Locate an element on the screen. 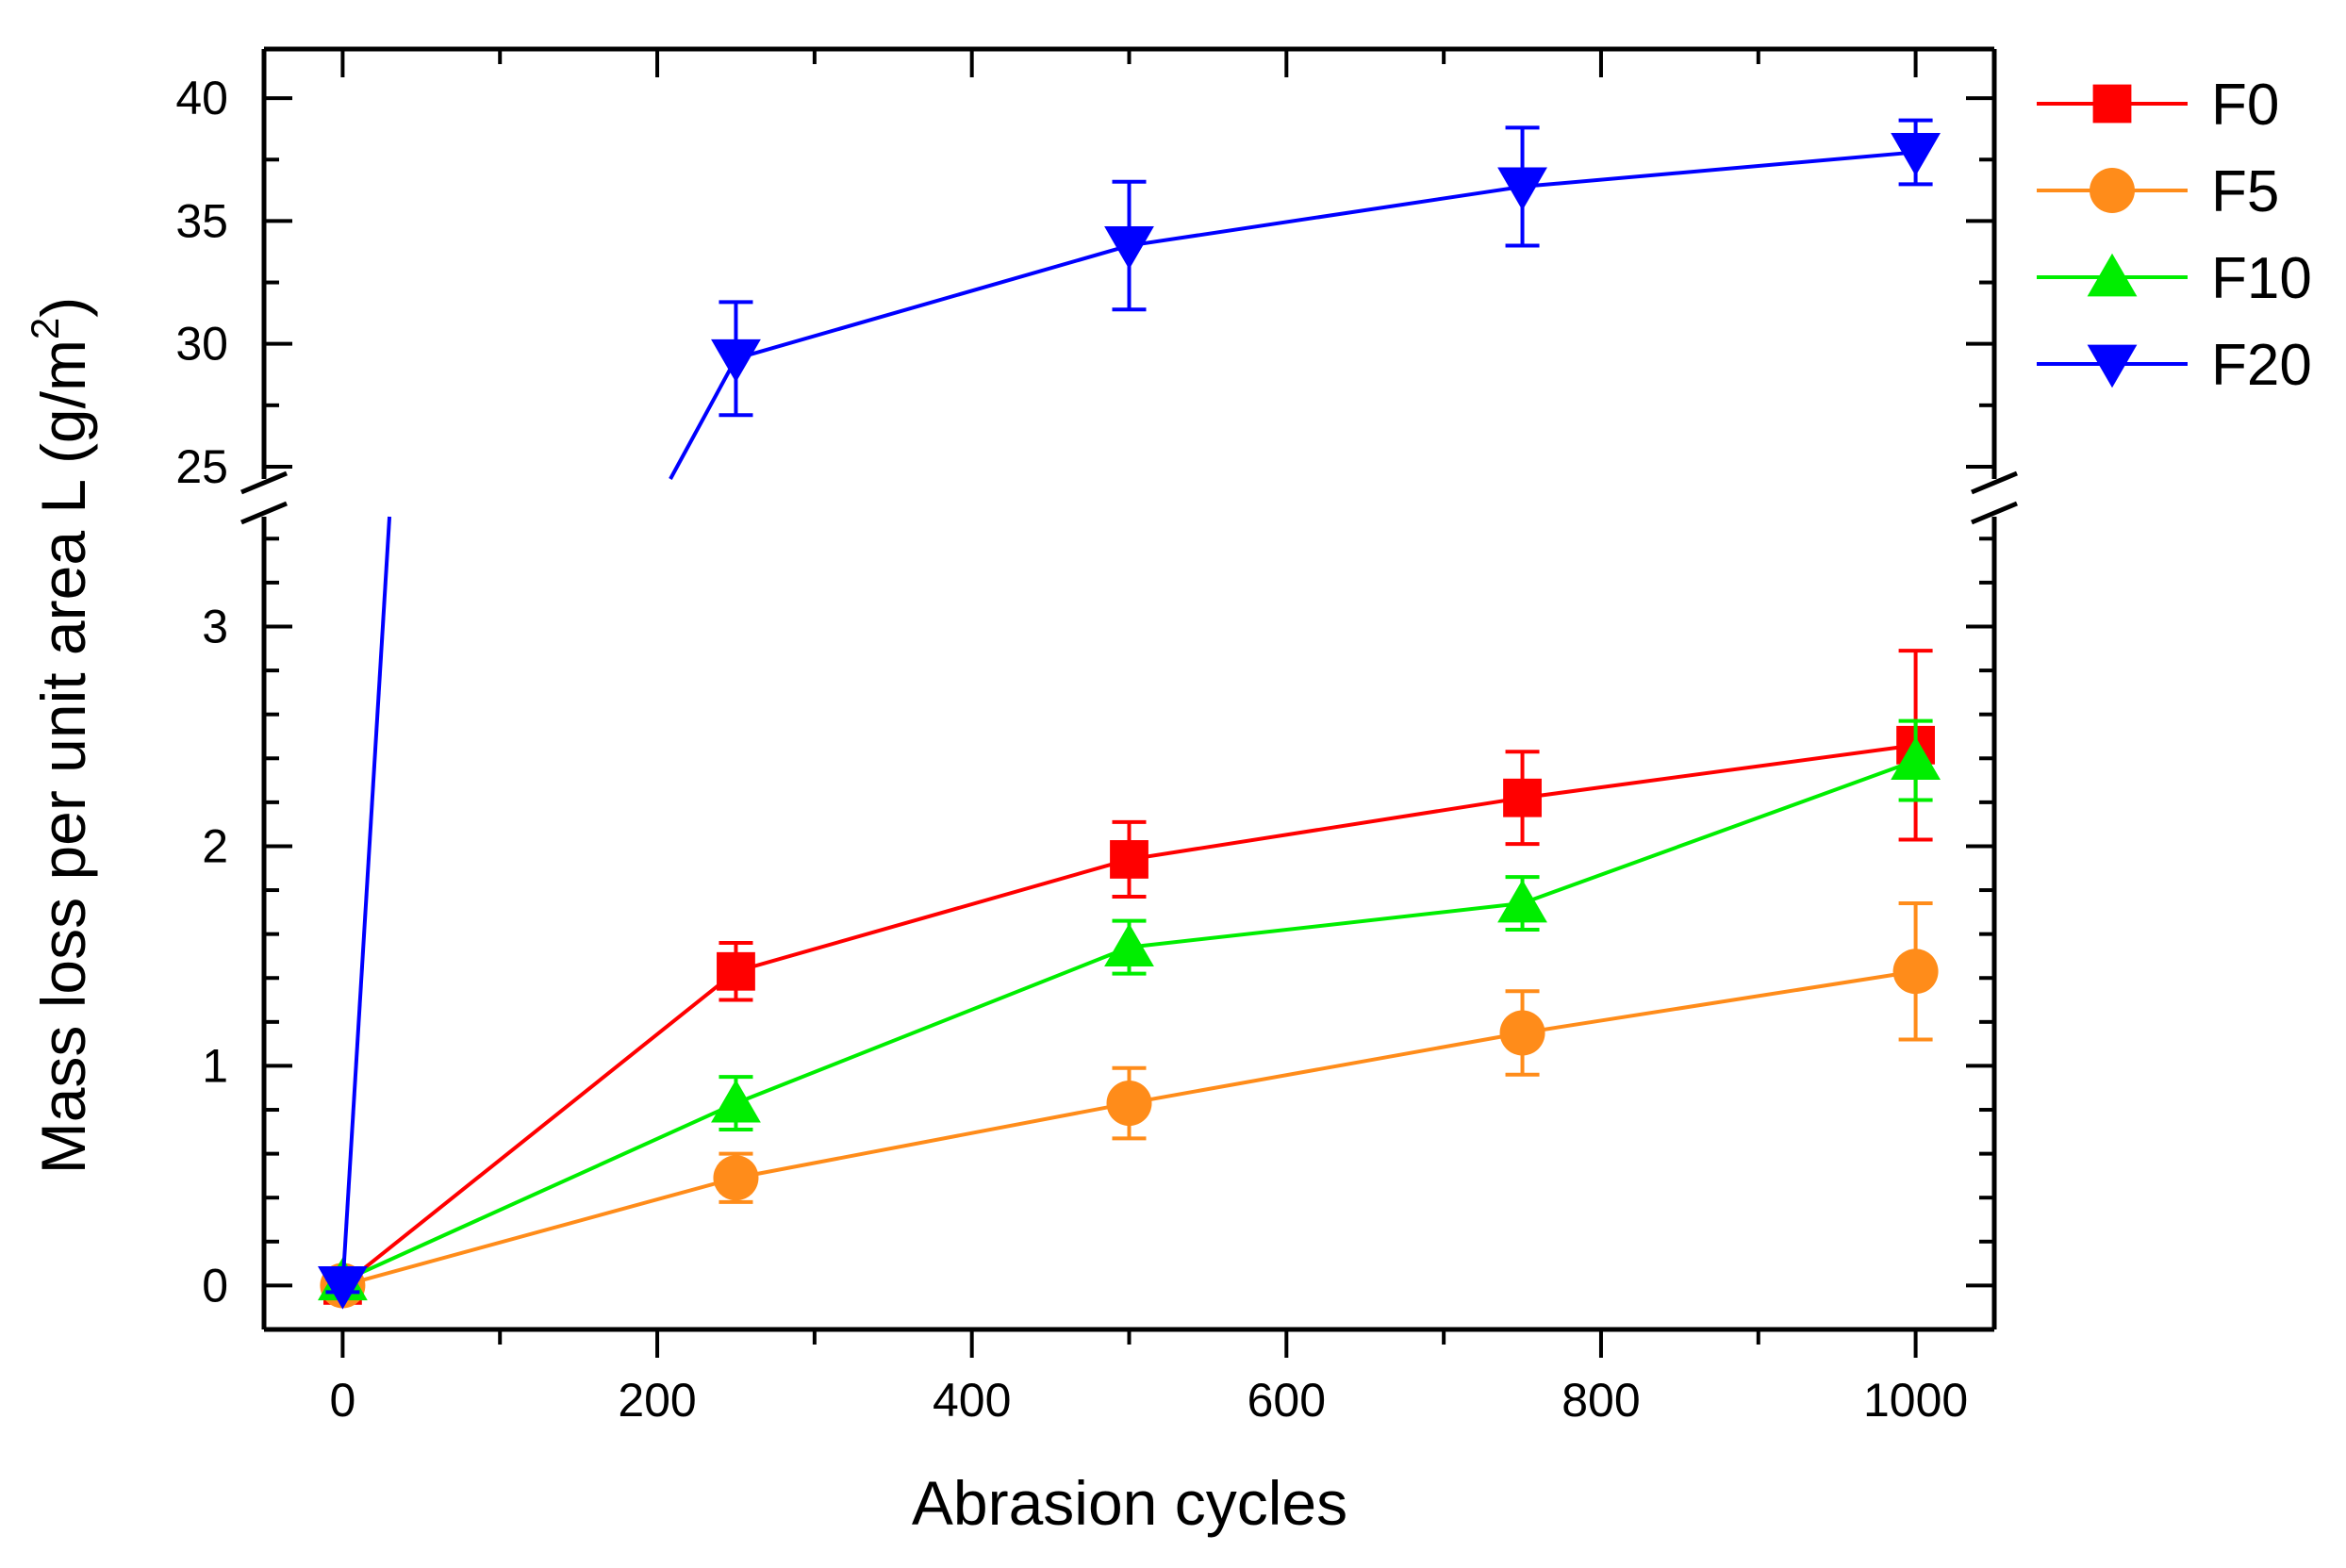  y-tick-label: 40 is located at coordinates (201, 98).